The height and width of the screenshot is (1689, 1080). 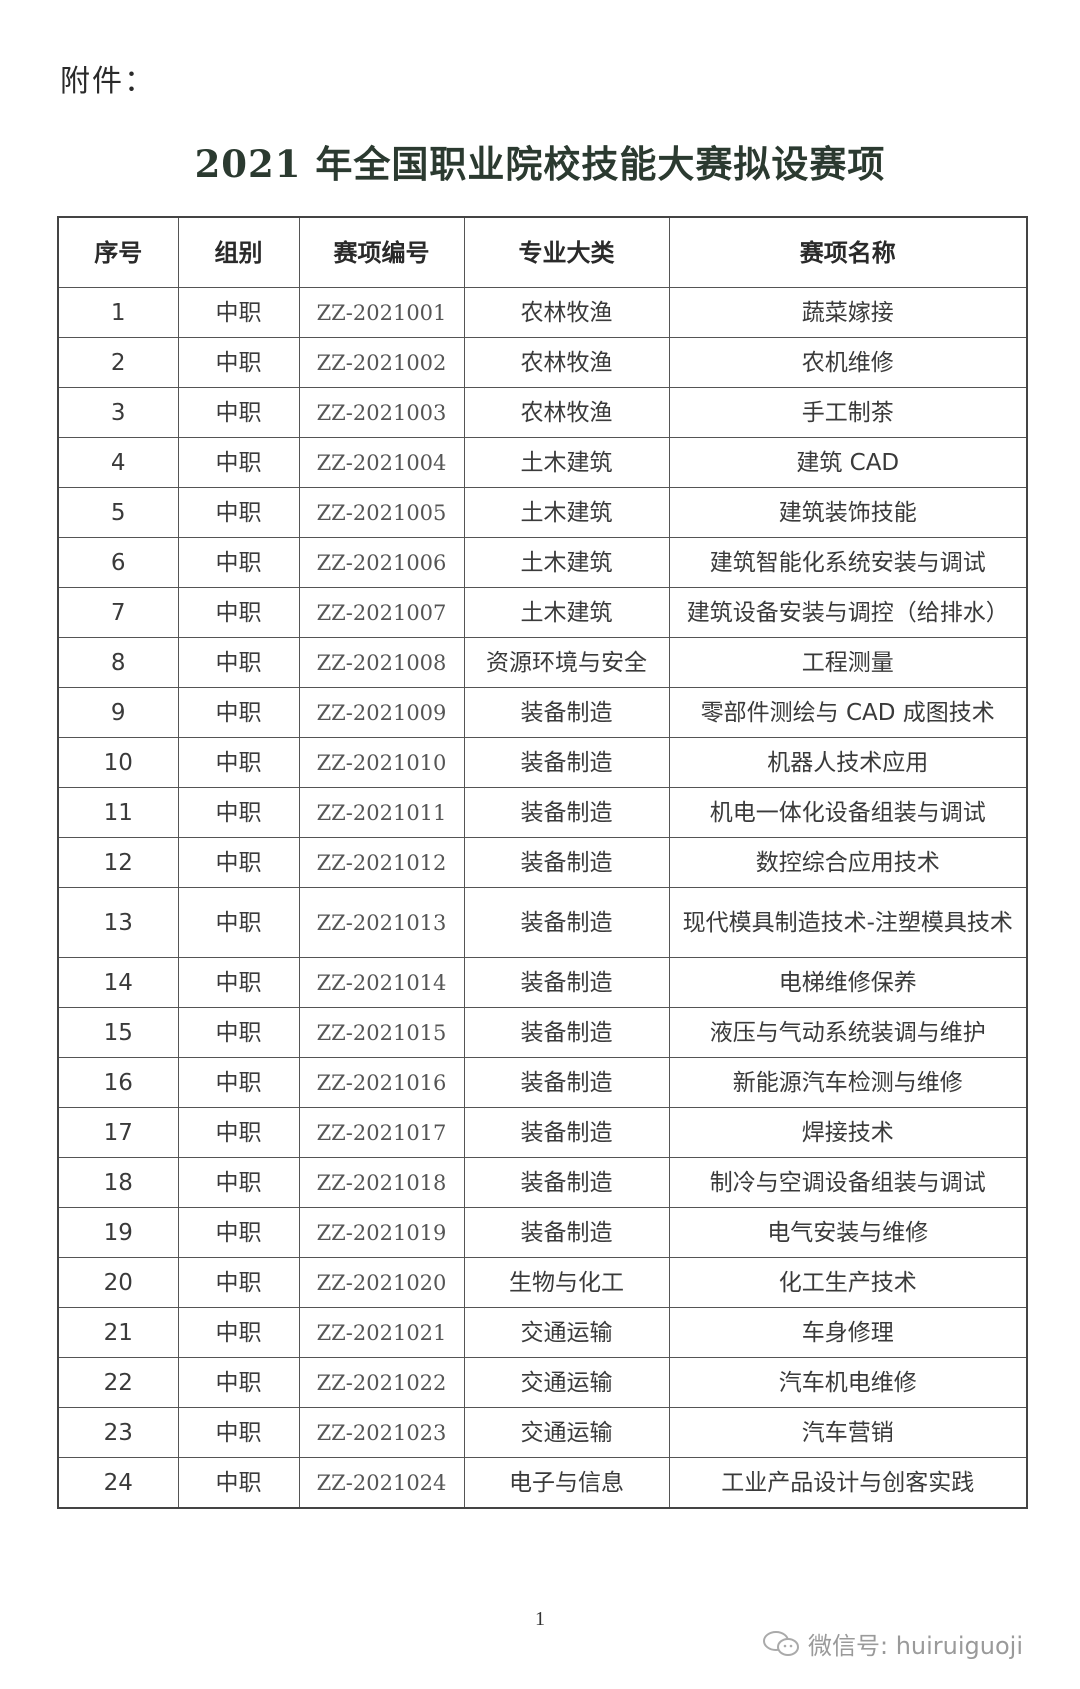 What do you see at coordinates (381, 862) in the screenshot?
I see `cell-code: ZZ-2021012` at bounding box center [381, 862].